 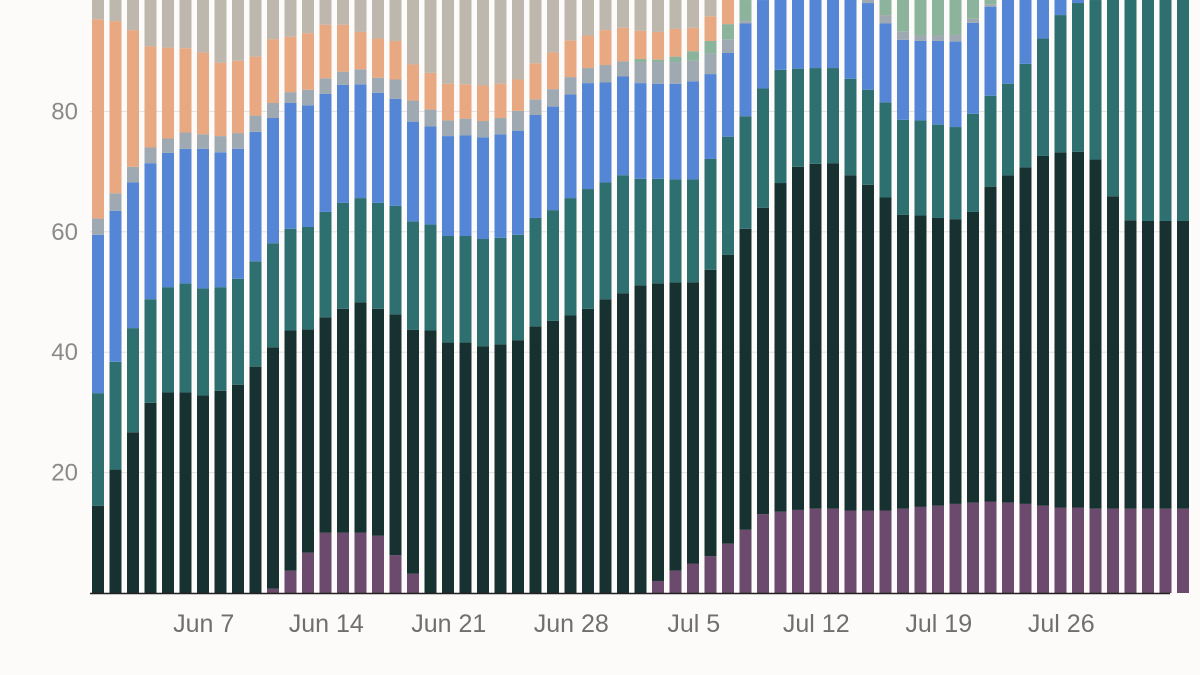 What do you see at coordinates (1061, 624) in the screenshot?
I see `x-tick-label: Jul 26` at bounding box center [1061, 624].